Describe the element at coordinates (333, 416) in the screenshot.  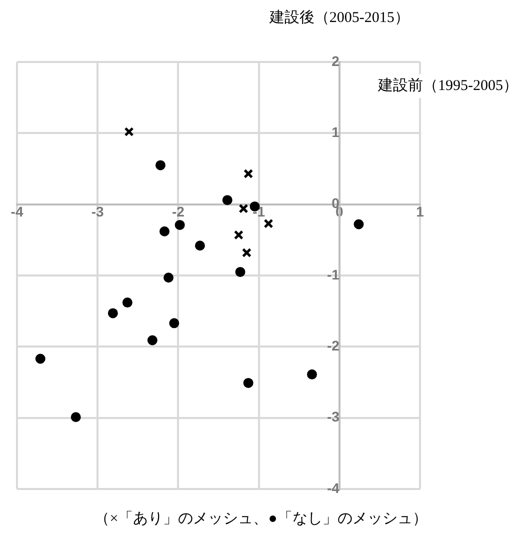
I see `y-tick-label: -3` at that location.